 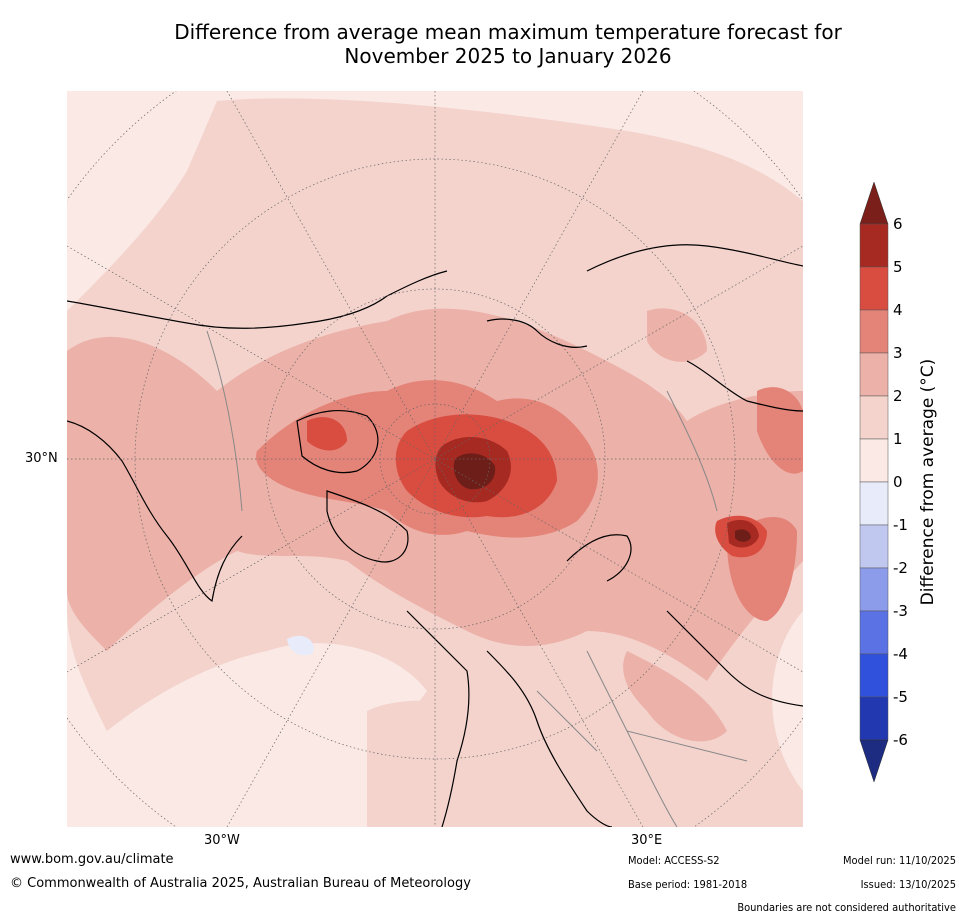 I want to click on footer-base-period: Base period: 1981-2018, so click(x=688, y=884).